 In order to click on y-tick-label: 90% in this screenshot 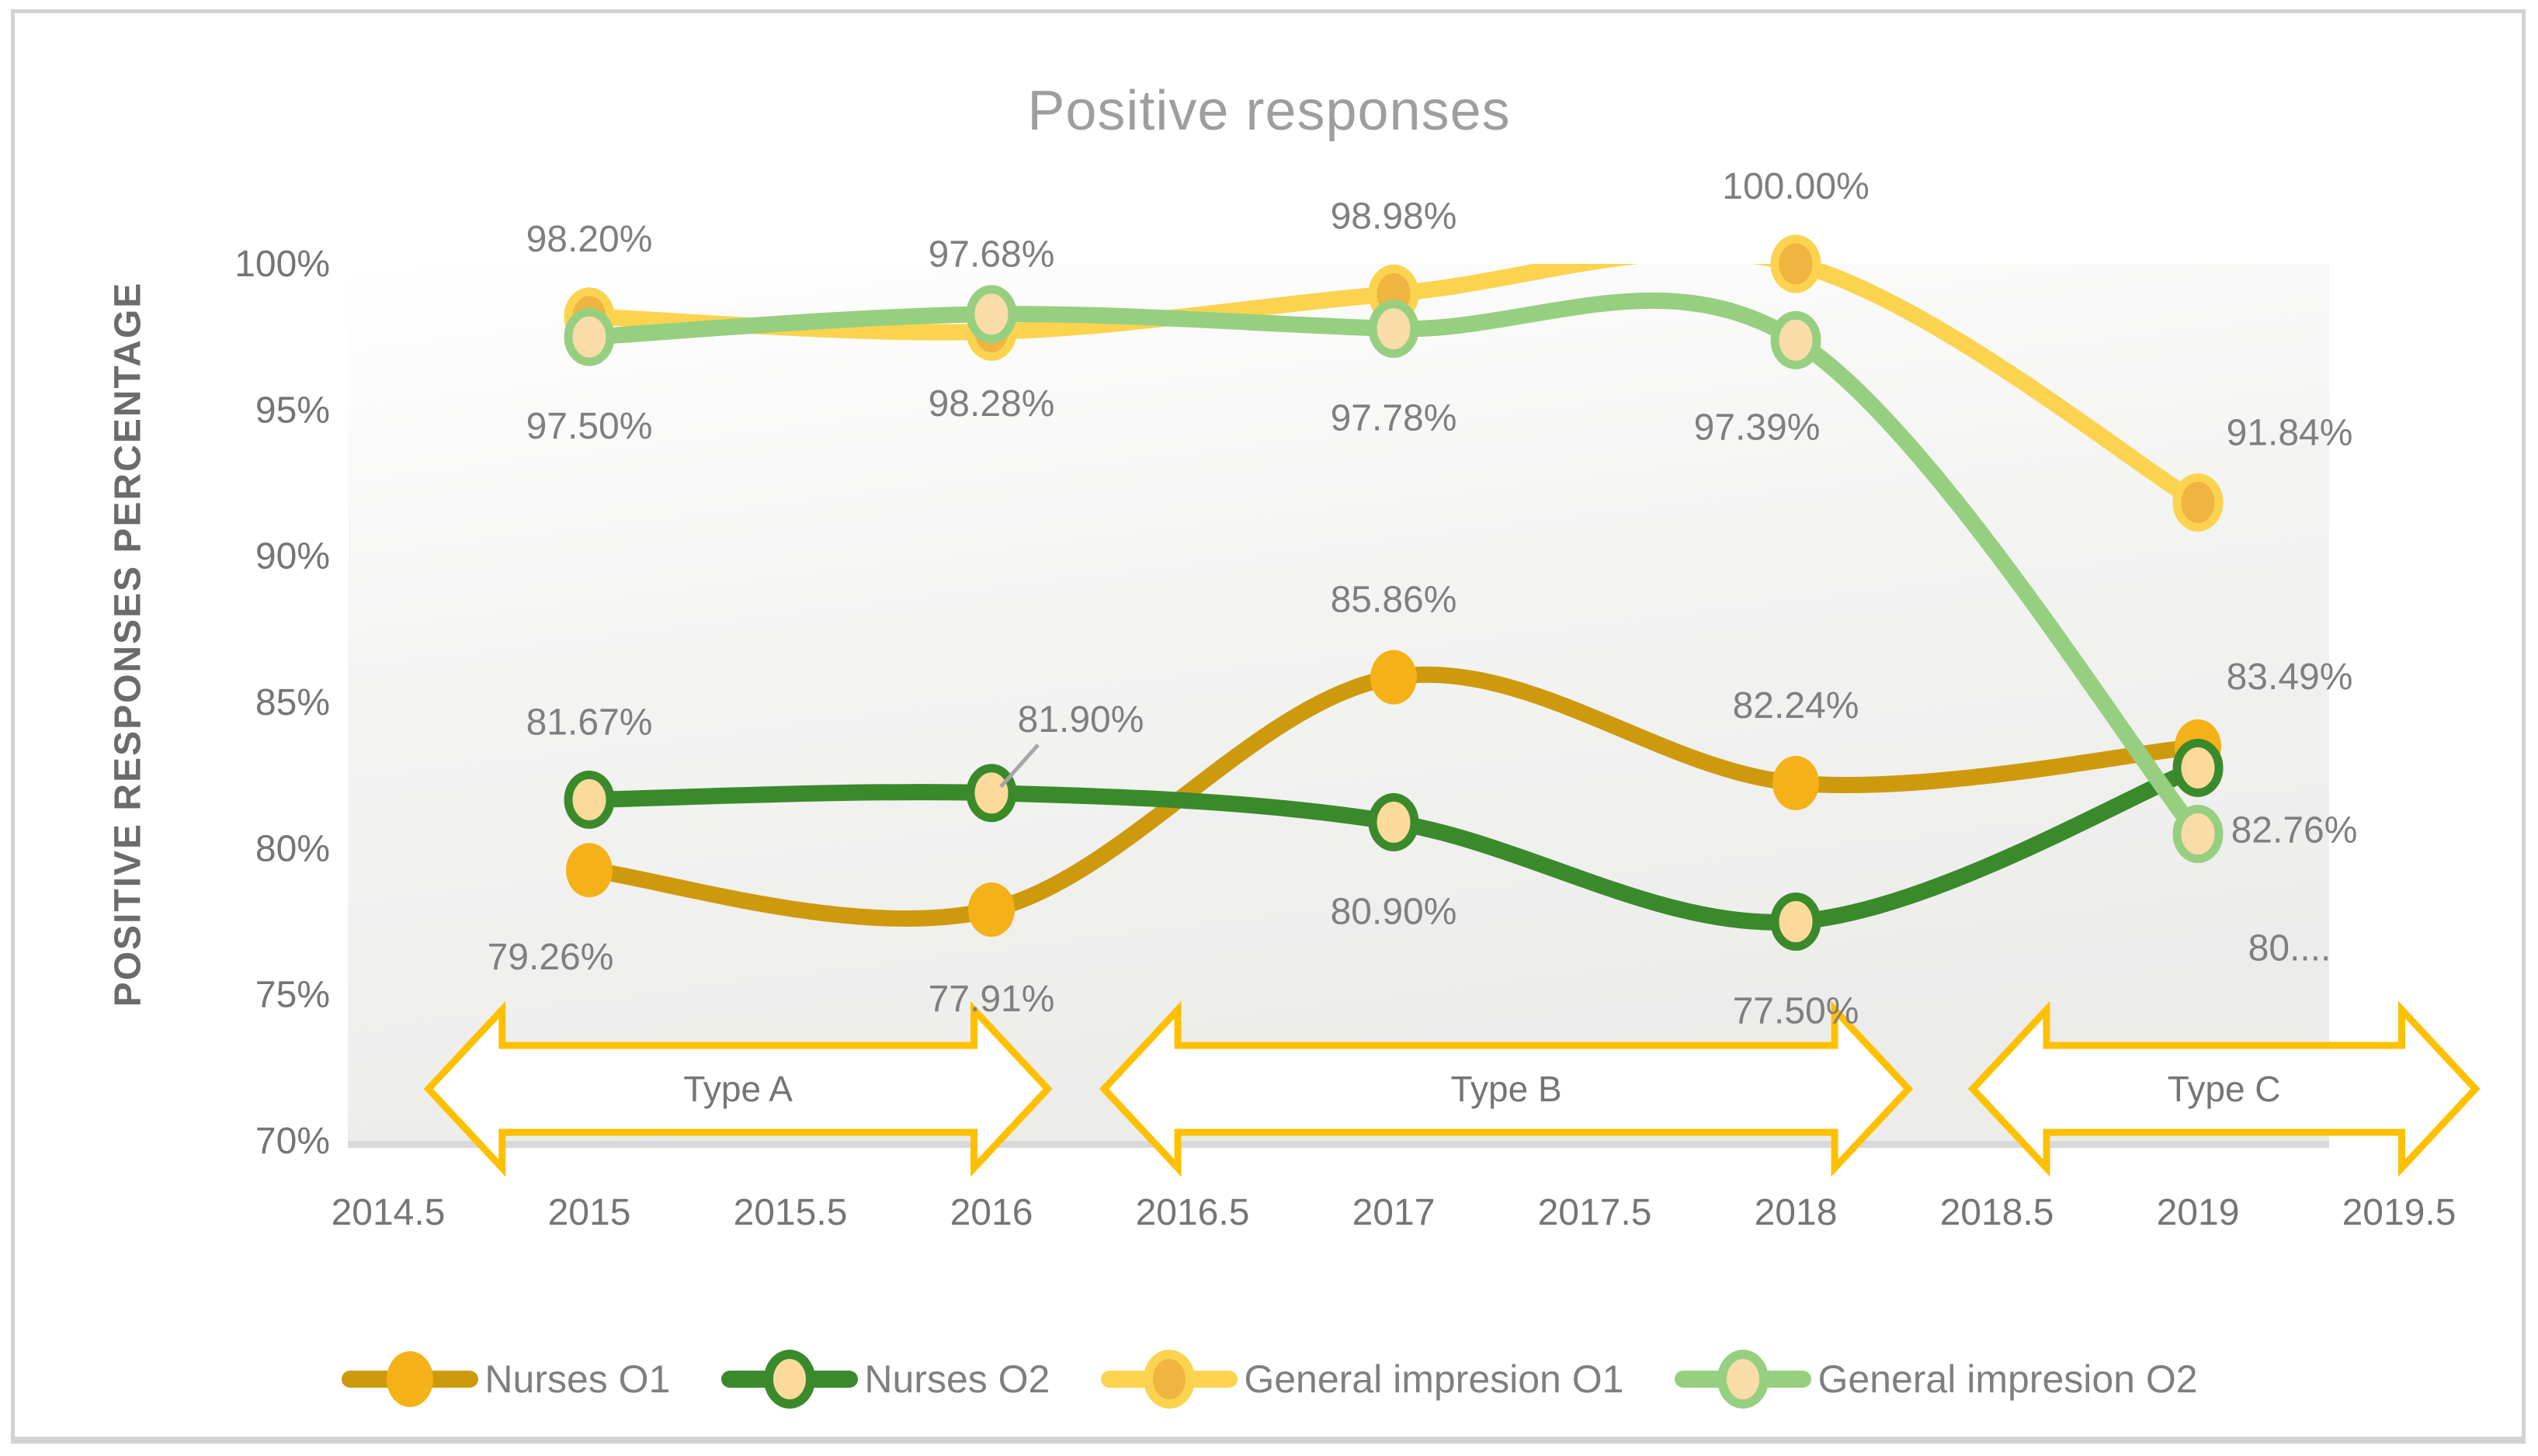, I will do `click(293, 556)`.